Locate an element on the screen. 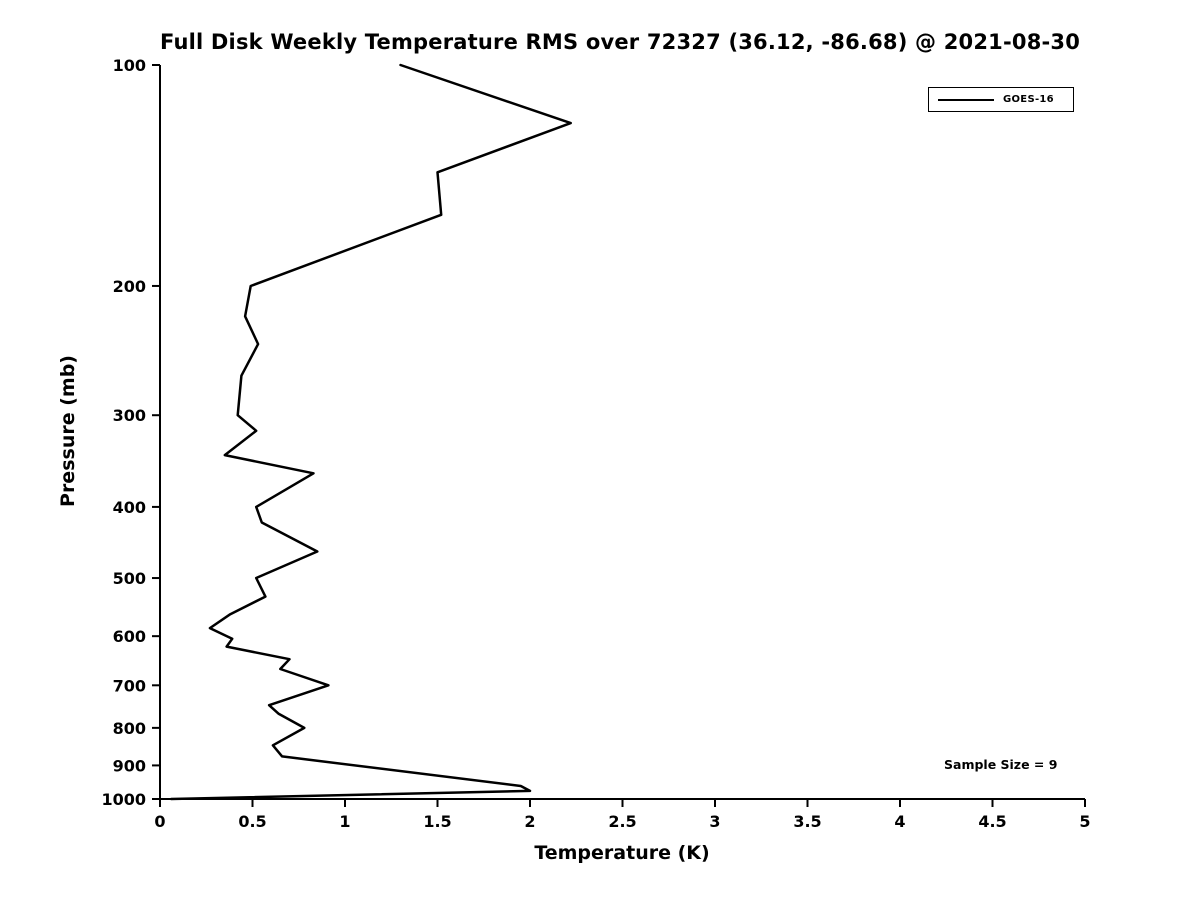  y-tick-label: 400 is located at coordinates (129, 507).